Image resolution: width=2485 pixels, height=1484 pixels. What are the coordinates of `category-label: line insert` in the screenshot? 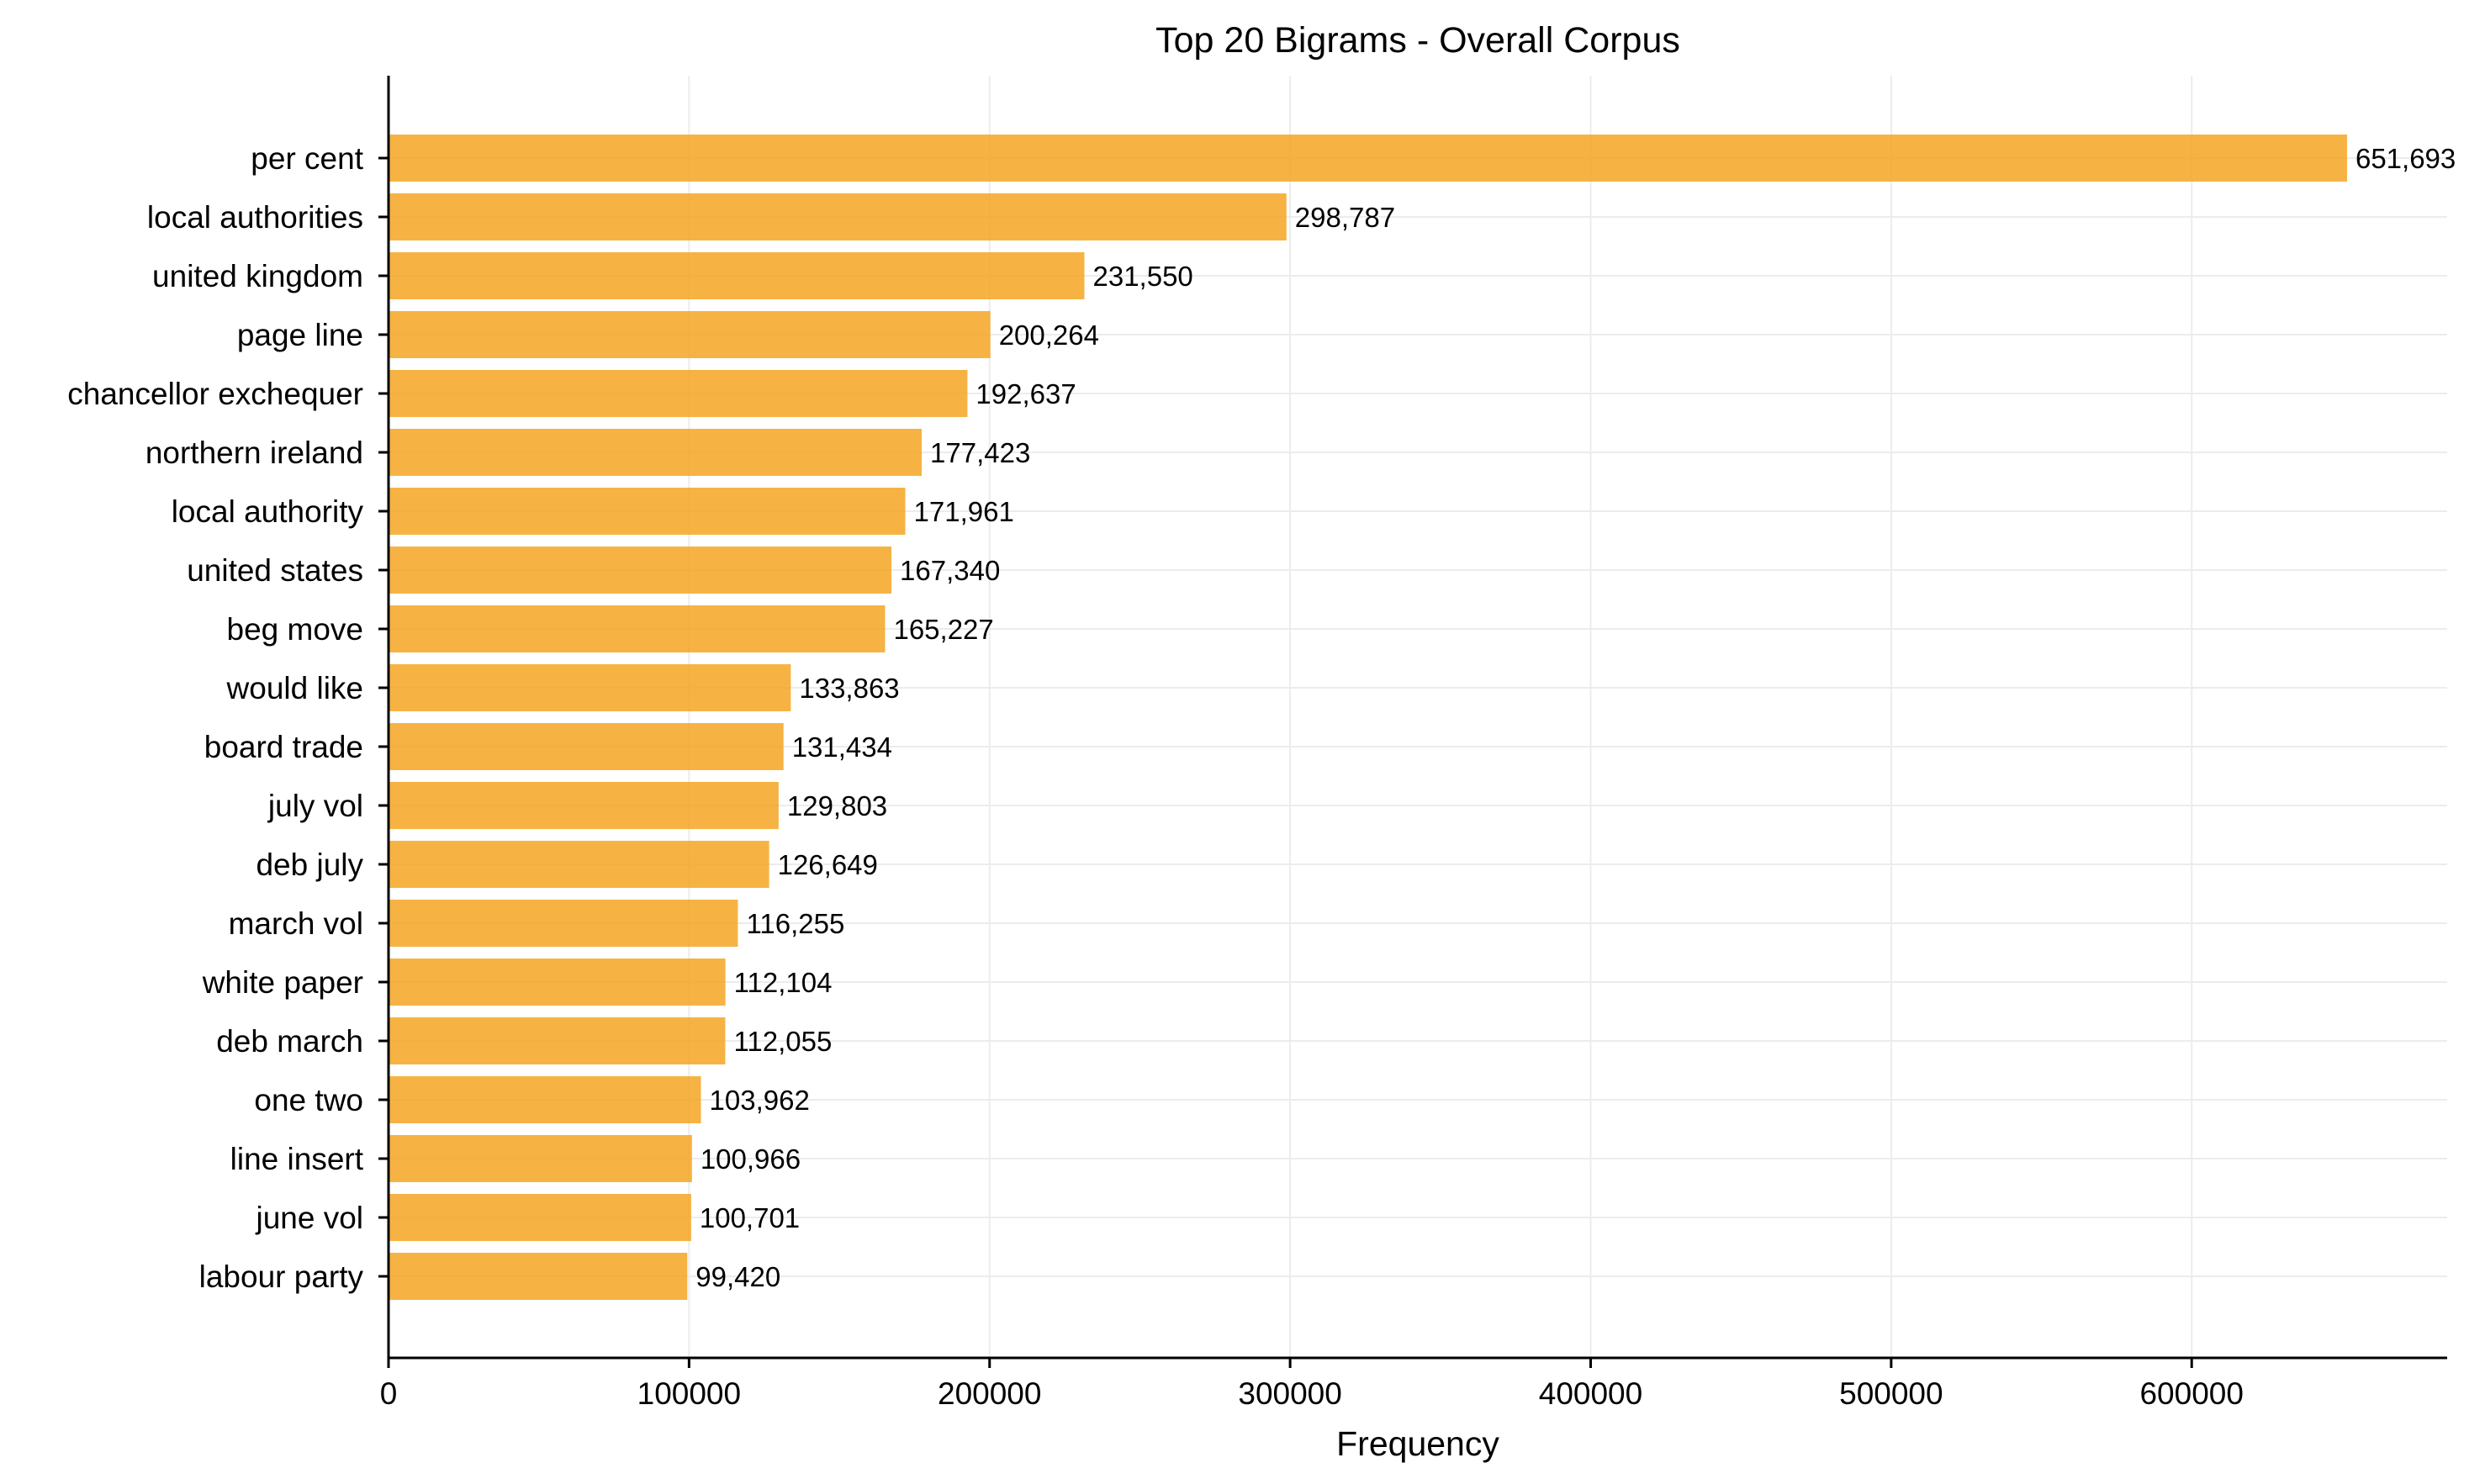 It's located at (297, 1159).